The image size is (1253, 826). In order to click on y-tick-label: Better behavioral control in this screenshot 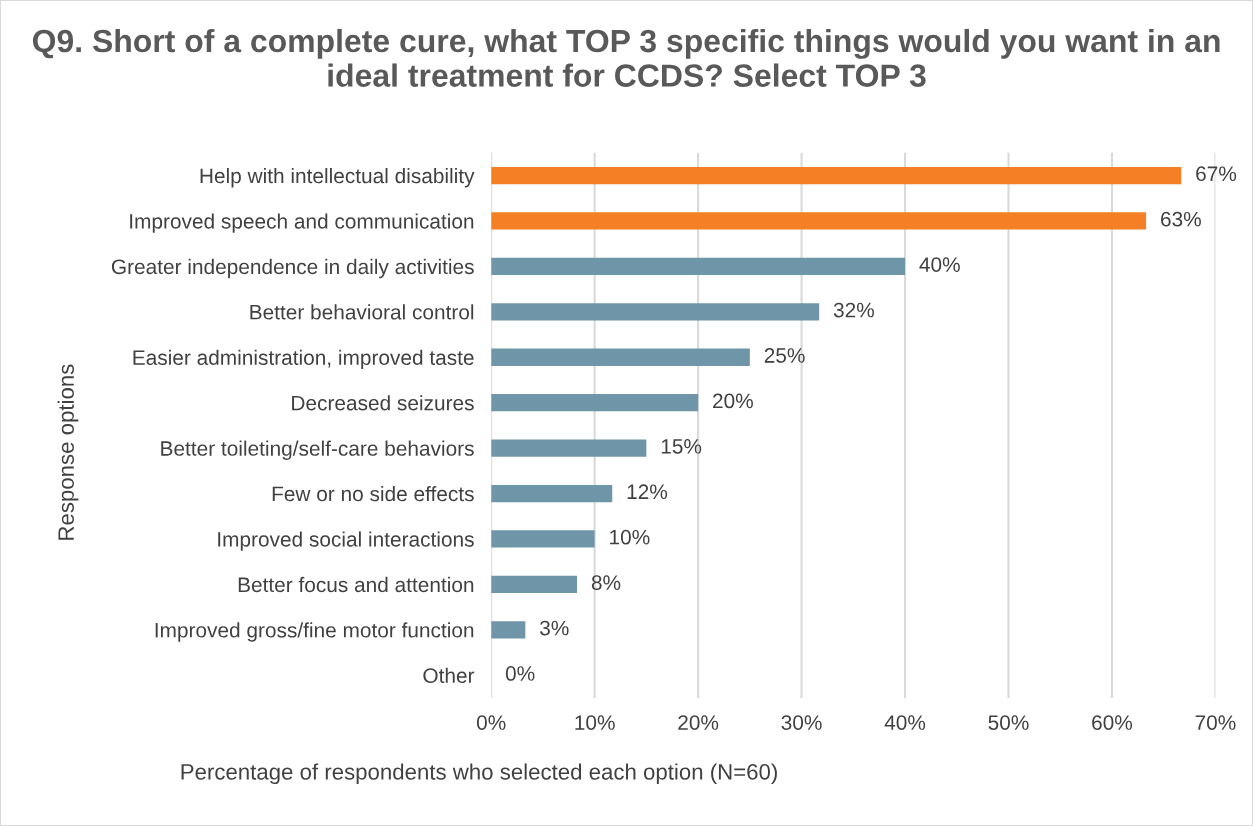, I will do `click(362, 312)`.